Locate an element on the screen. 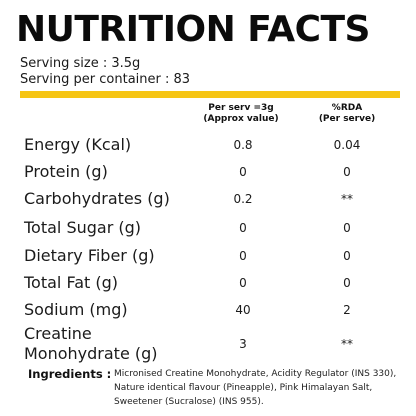 The image size is (416, 416). row-label: Total Fat (g) is located at coordinates (71, 283).